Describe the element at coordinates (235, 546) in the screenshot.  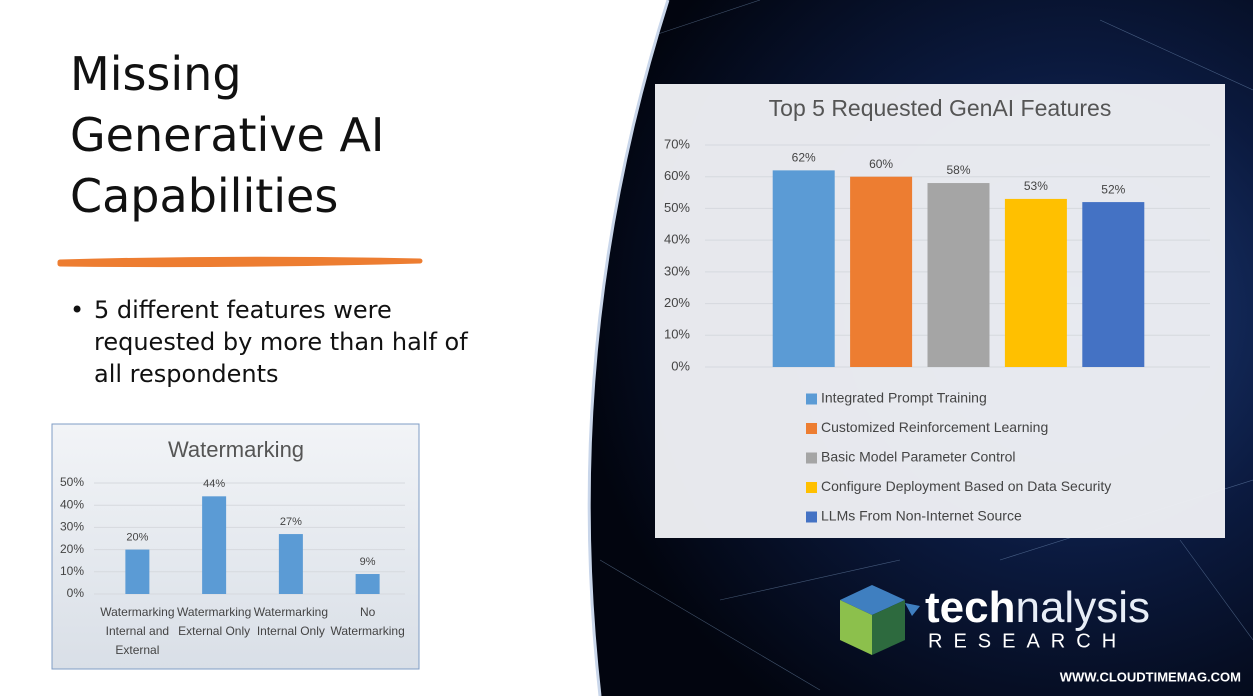
I see `chart-panel` at that location.